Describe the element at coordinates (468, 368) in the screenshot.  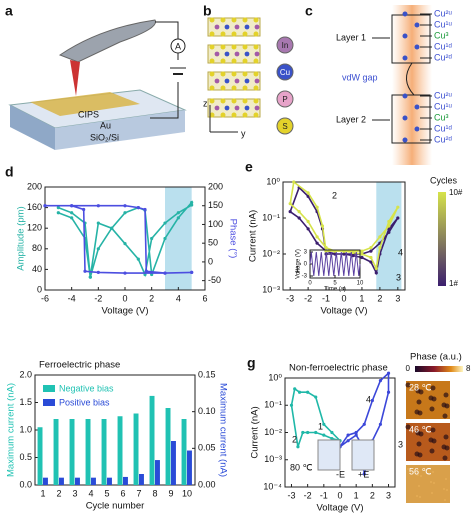
I see `phase-max: 8` at that location.